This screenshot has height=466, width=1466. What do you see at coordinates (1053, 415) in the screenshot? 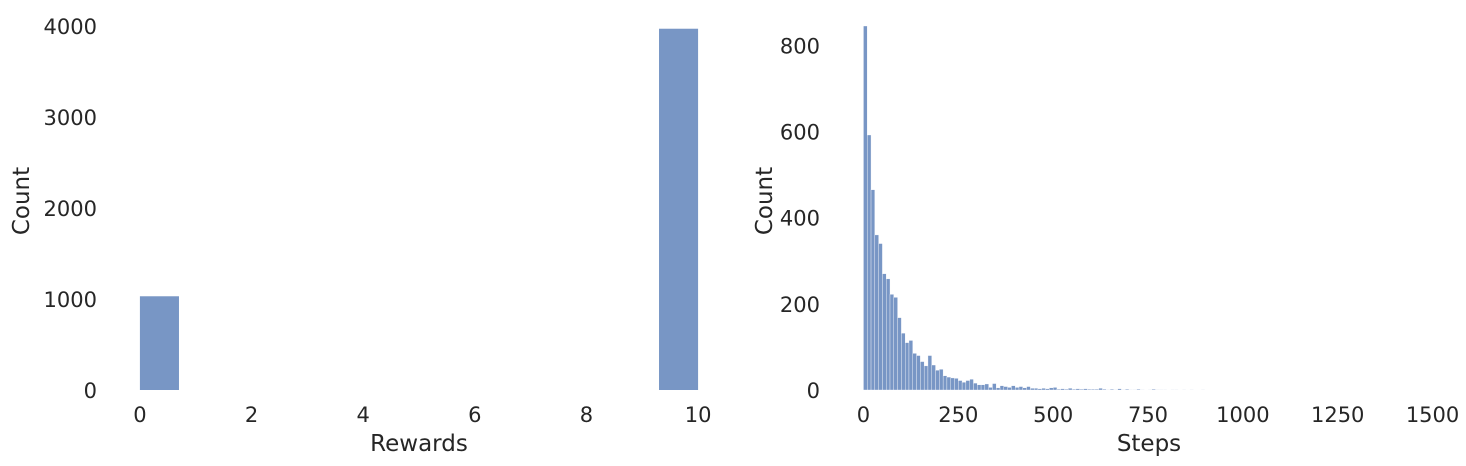
I see `steps-x-tick-label: 500` at bounding box center [1053, 415].